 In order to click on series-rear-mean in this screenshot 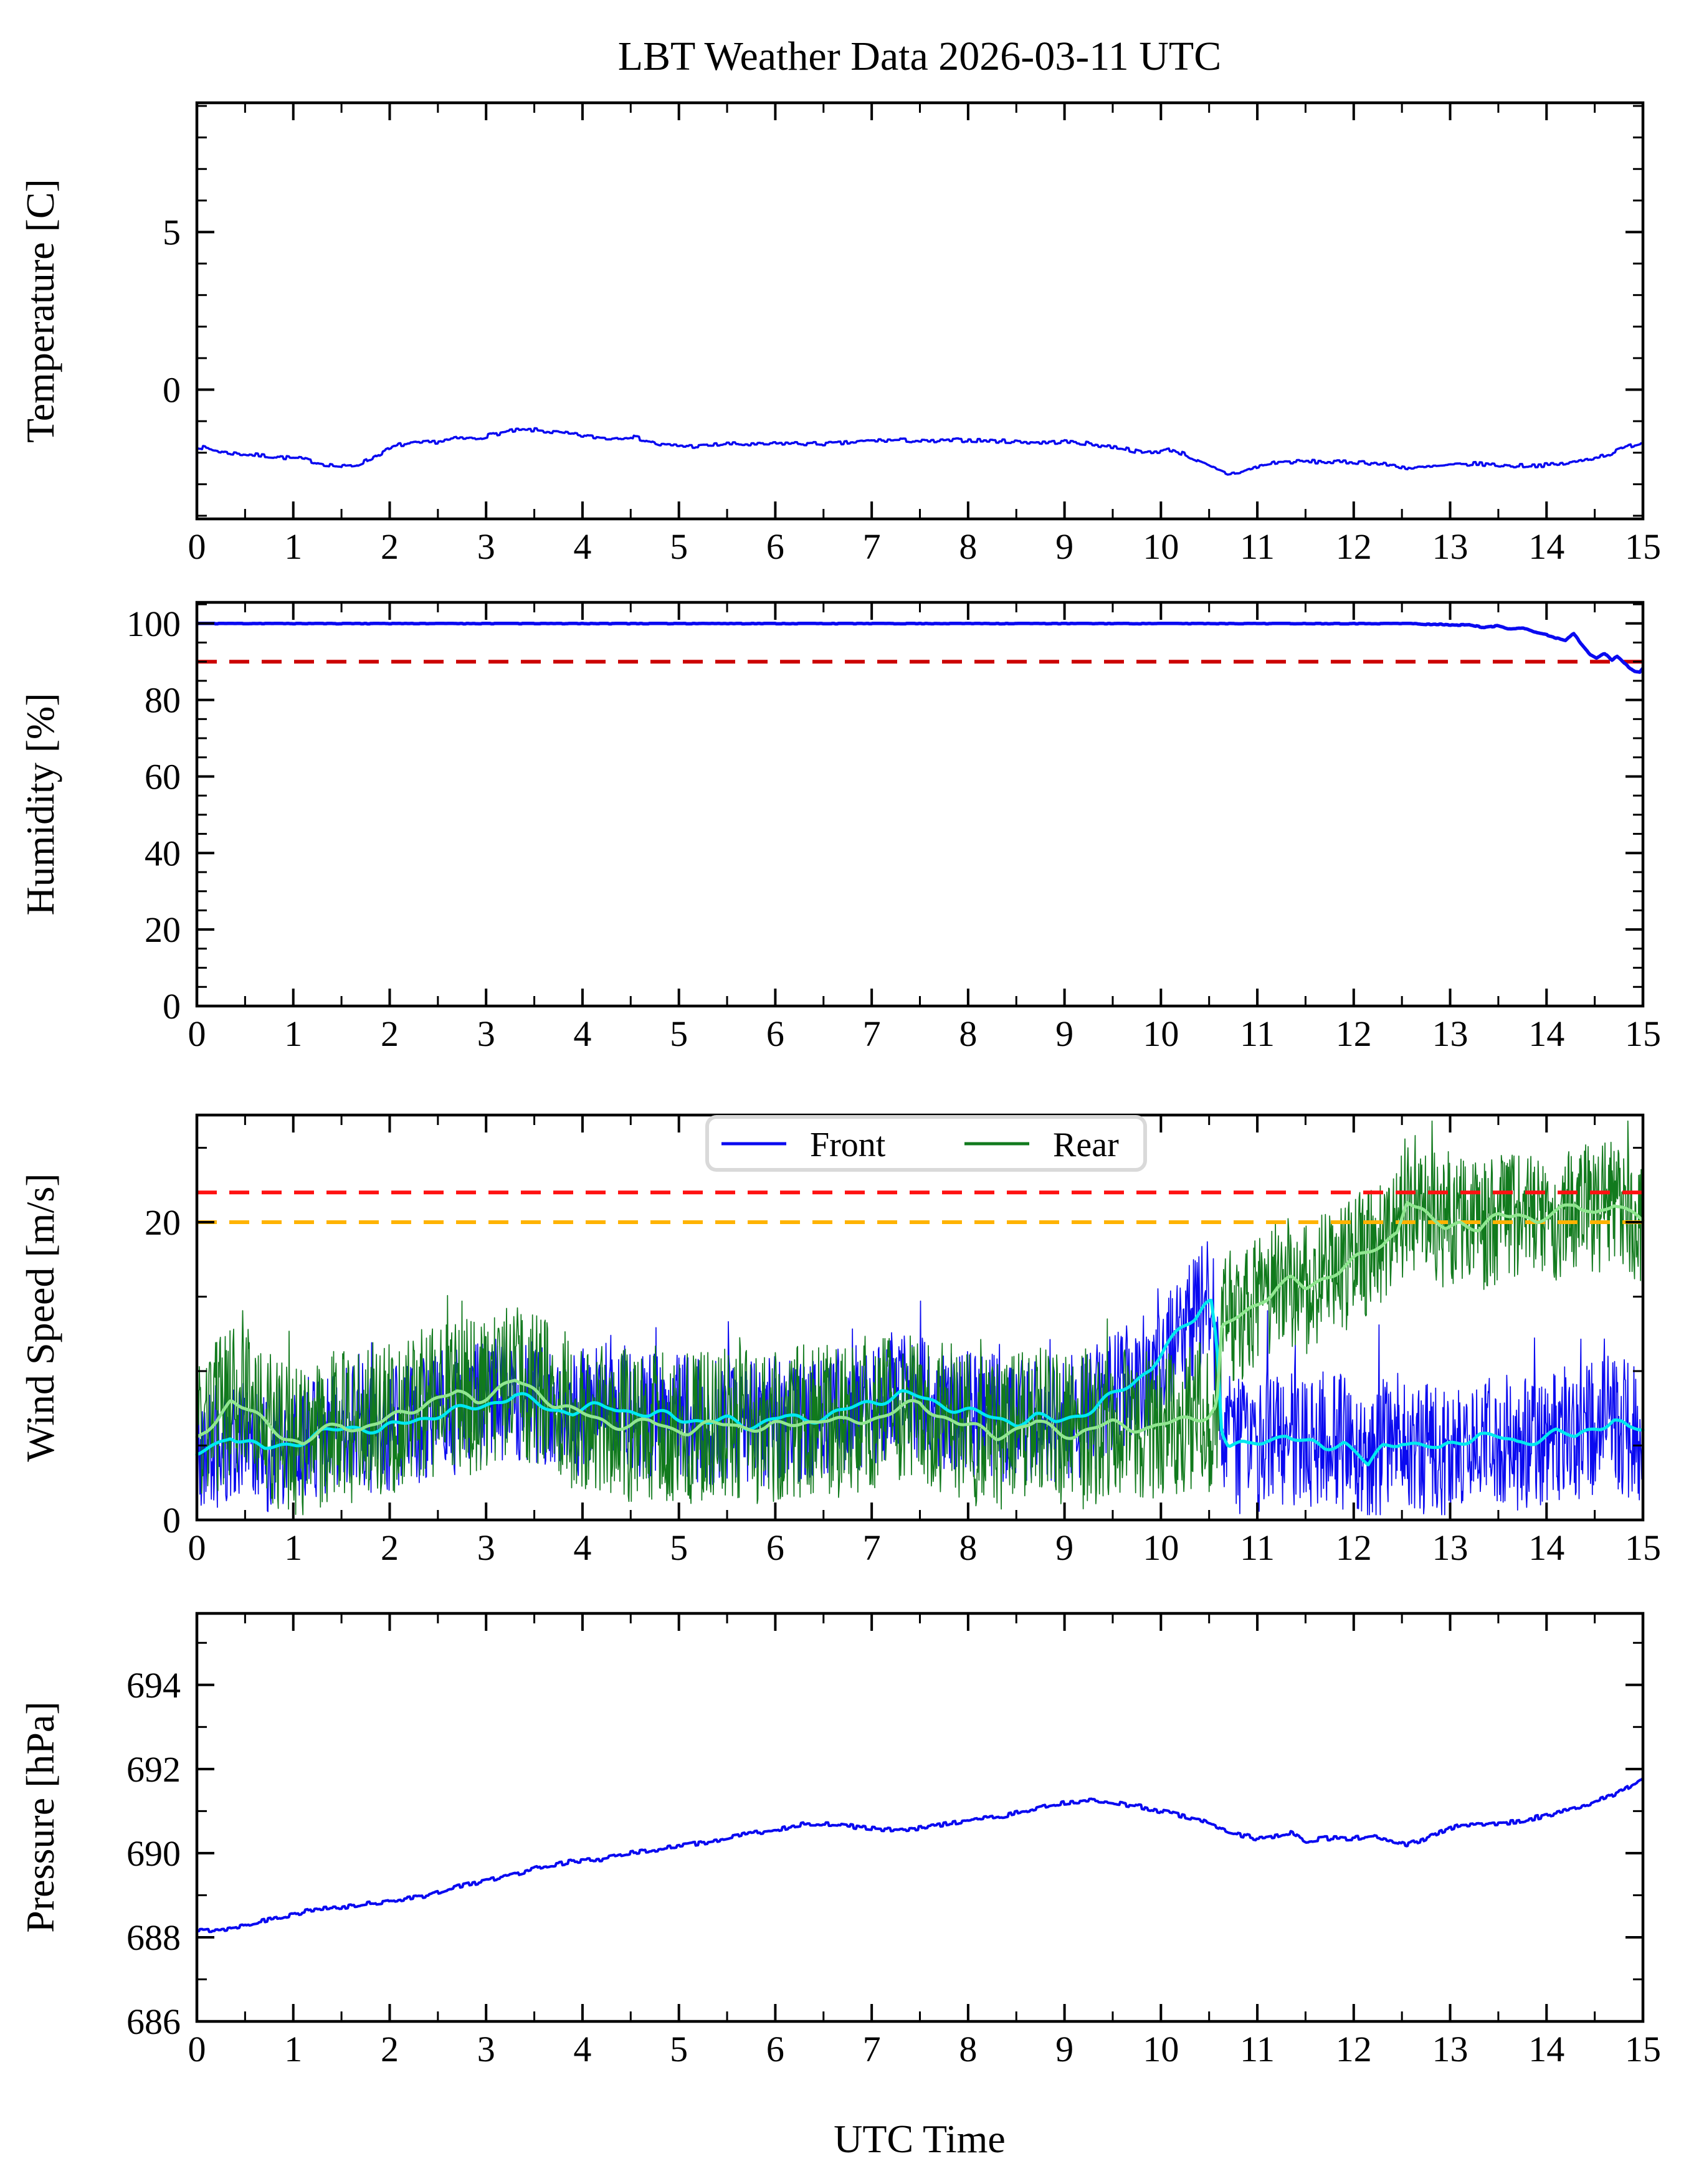, I will do `click(920, 1323)`.